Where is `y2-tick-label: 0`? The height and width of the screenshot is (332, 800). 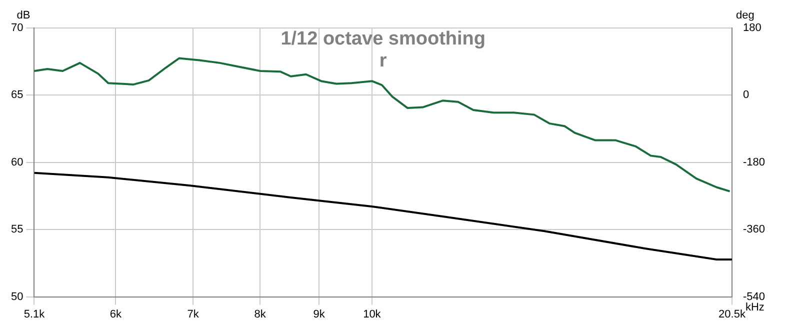
y2-tick-label: 0 is located at coordinates (746, 95).